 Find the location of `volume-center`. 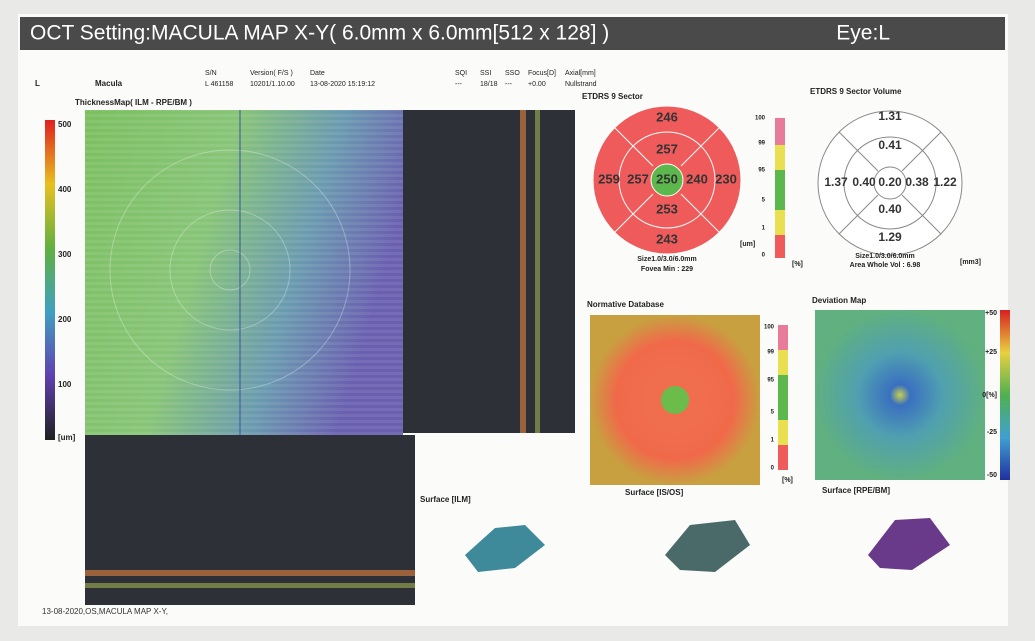

volume-center is located at coordinates (890, 183).